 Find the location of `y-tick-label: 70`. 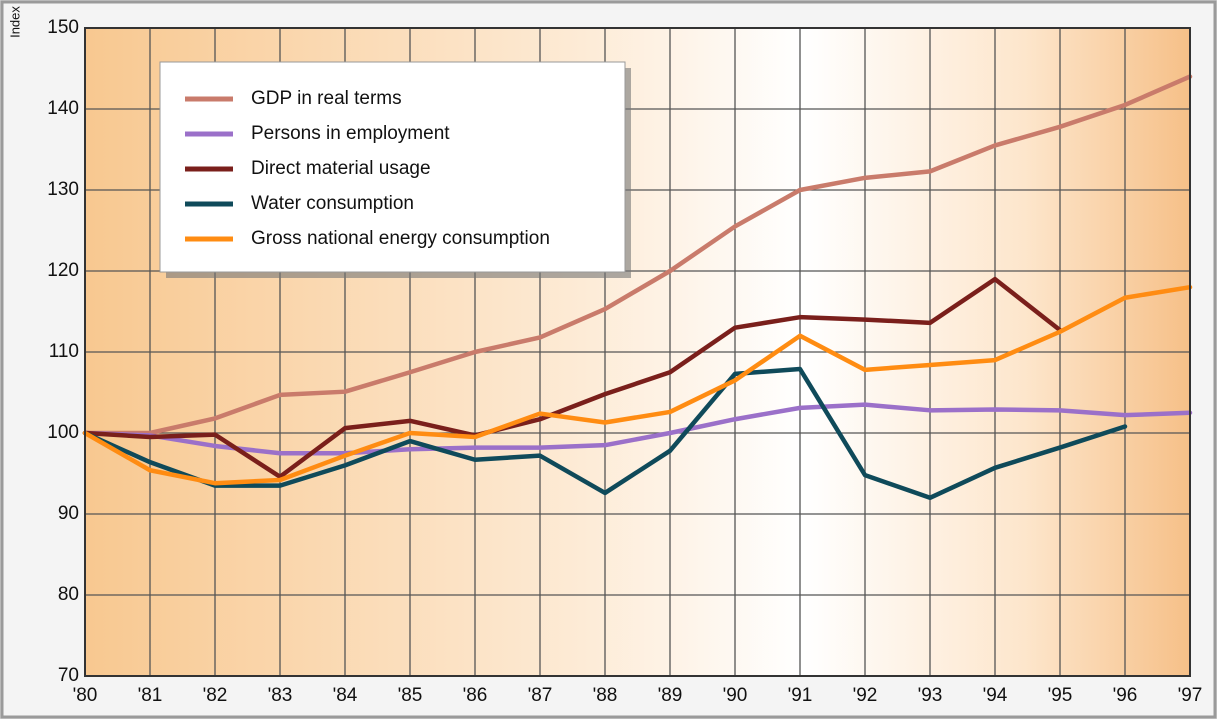

y-tick-label: 70 is located at coordinates (68, 675).